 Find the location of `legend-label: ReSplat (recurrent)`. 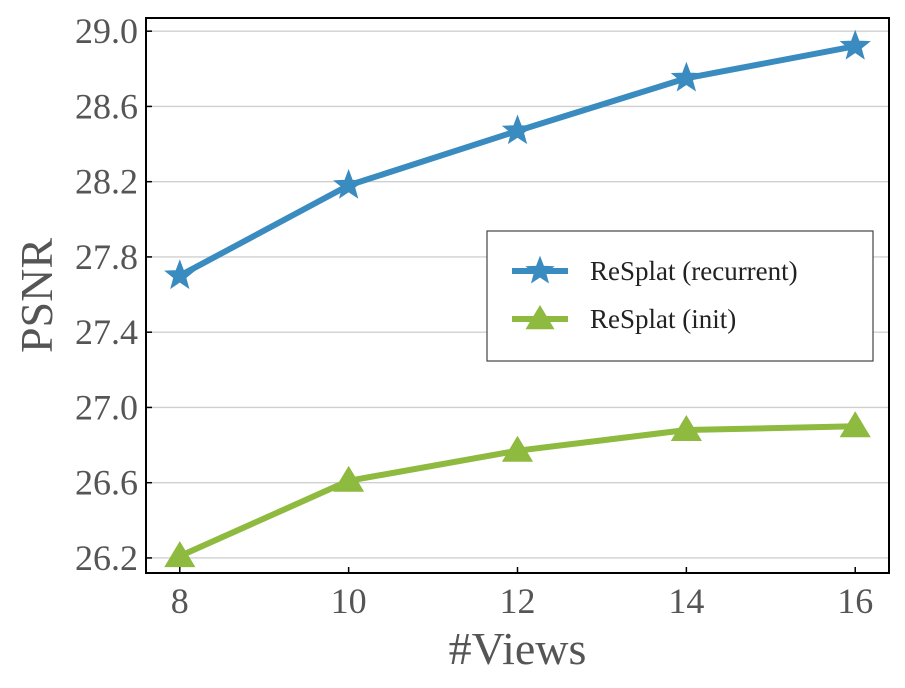

legend-label: ReSplat (recurrent) is located at coordinates (694, 271).